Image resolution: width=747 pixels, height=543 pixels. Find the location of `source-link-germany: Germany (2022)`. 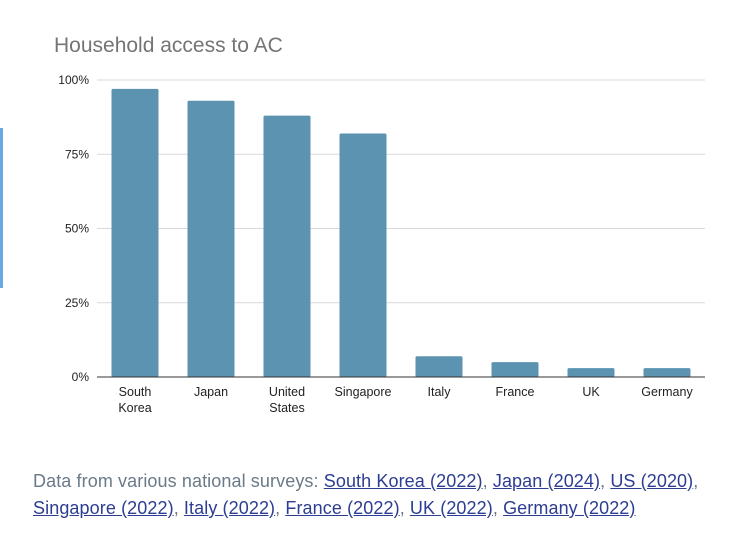

source-link-germany: Germany (2022) is located at coordinates (569, 508).